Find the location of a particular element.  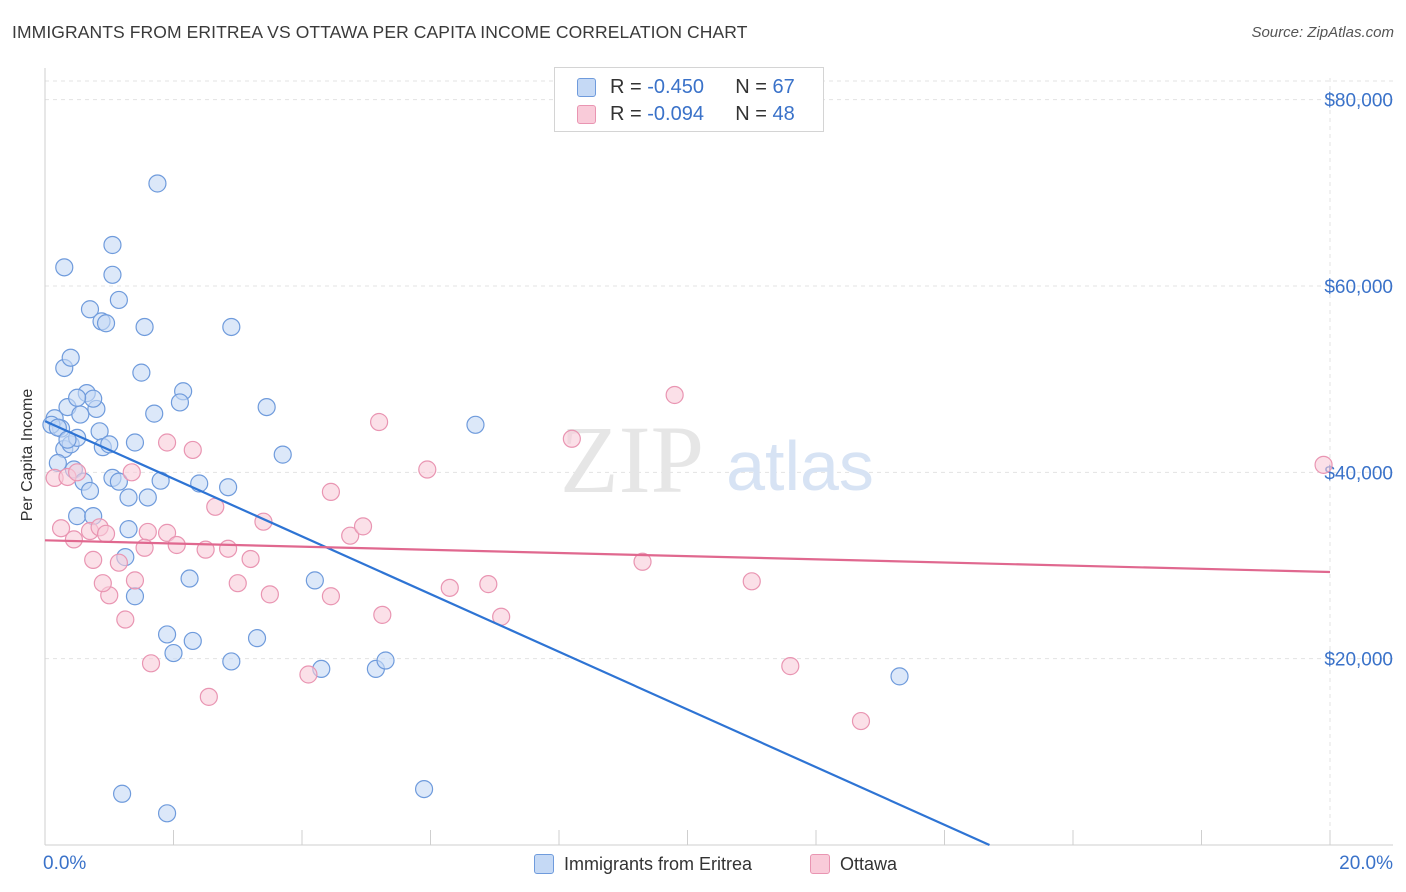

correlation-legend: R = -0.450 N = 67 R = -0.094 N = 48 is located at coordinates (689, 99).